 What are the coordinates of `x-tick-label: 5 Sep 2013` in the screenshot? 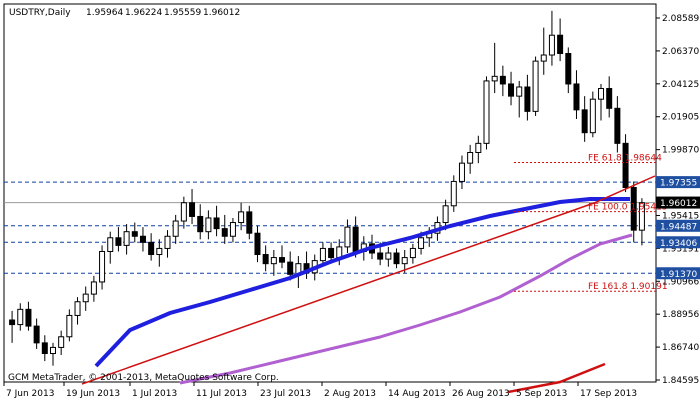 It's located at (541, 394).